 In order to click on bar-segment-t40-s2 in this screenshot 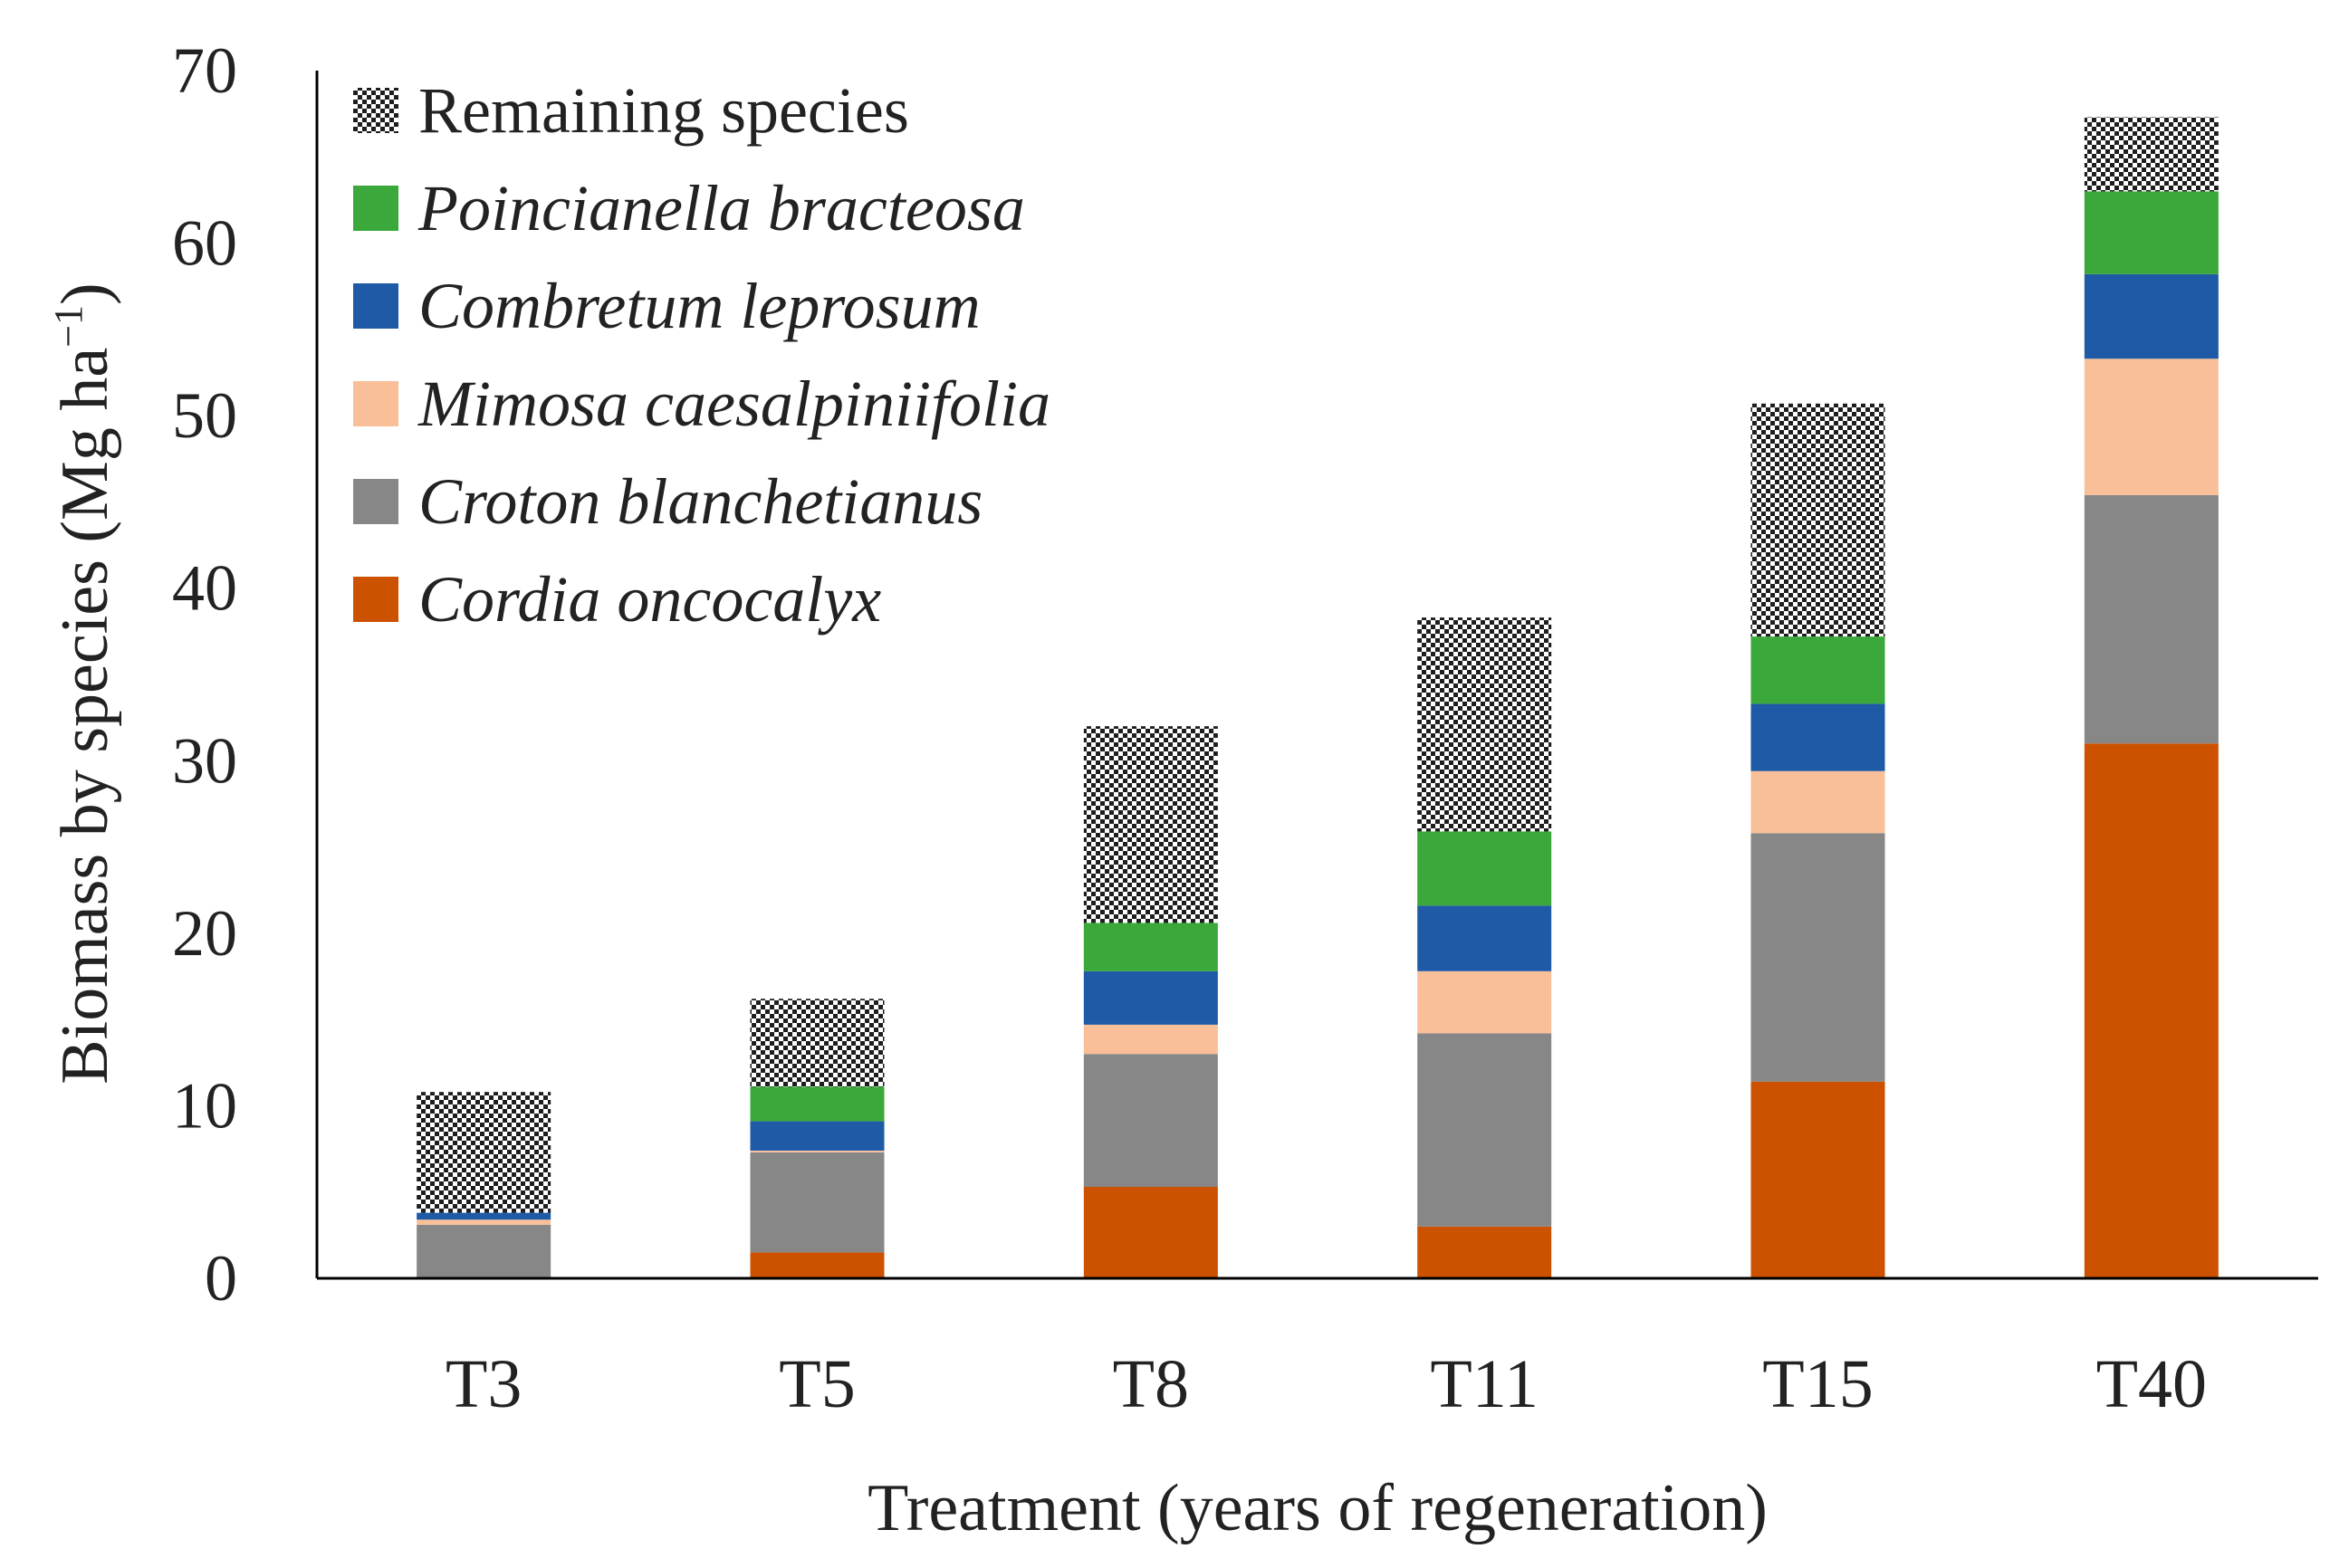, I will do `click(2151, 427)`.